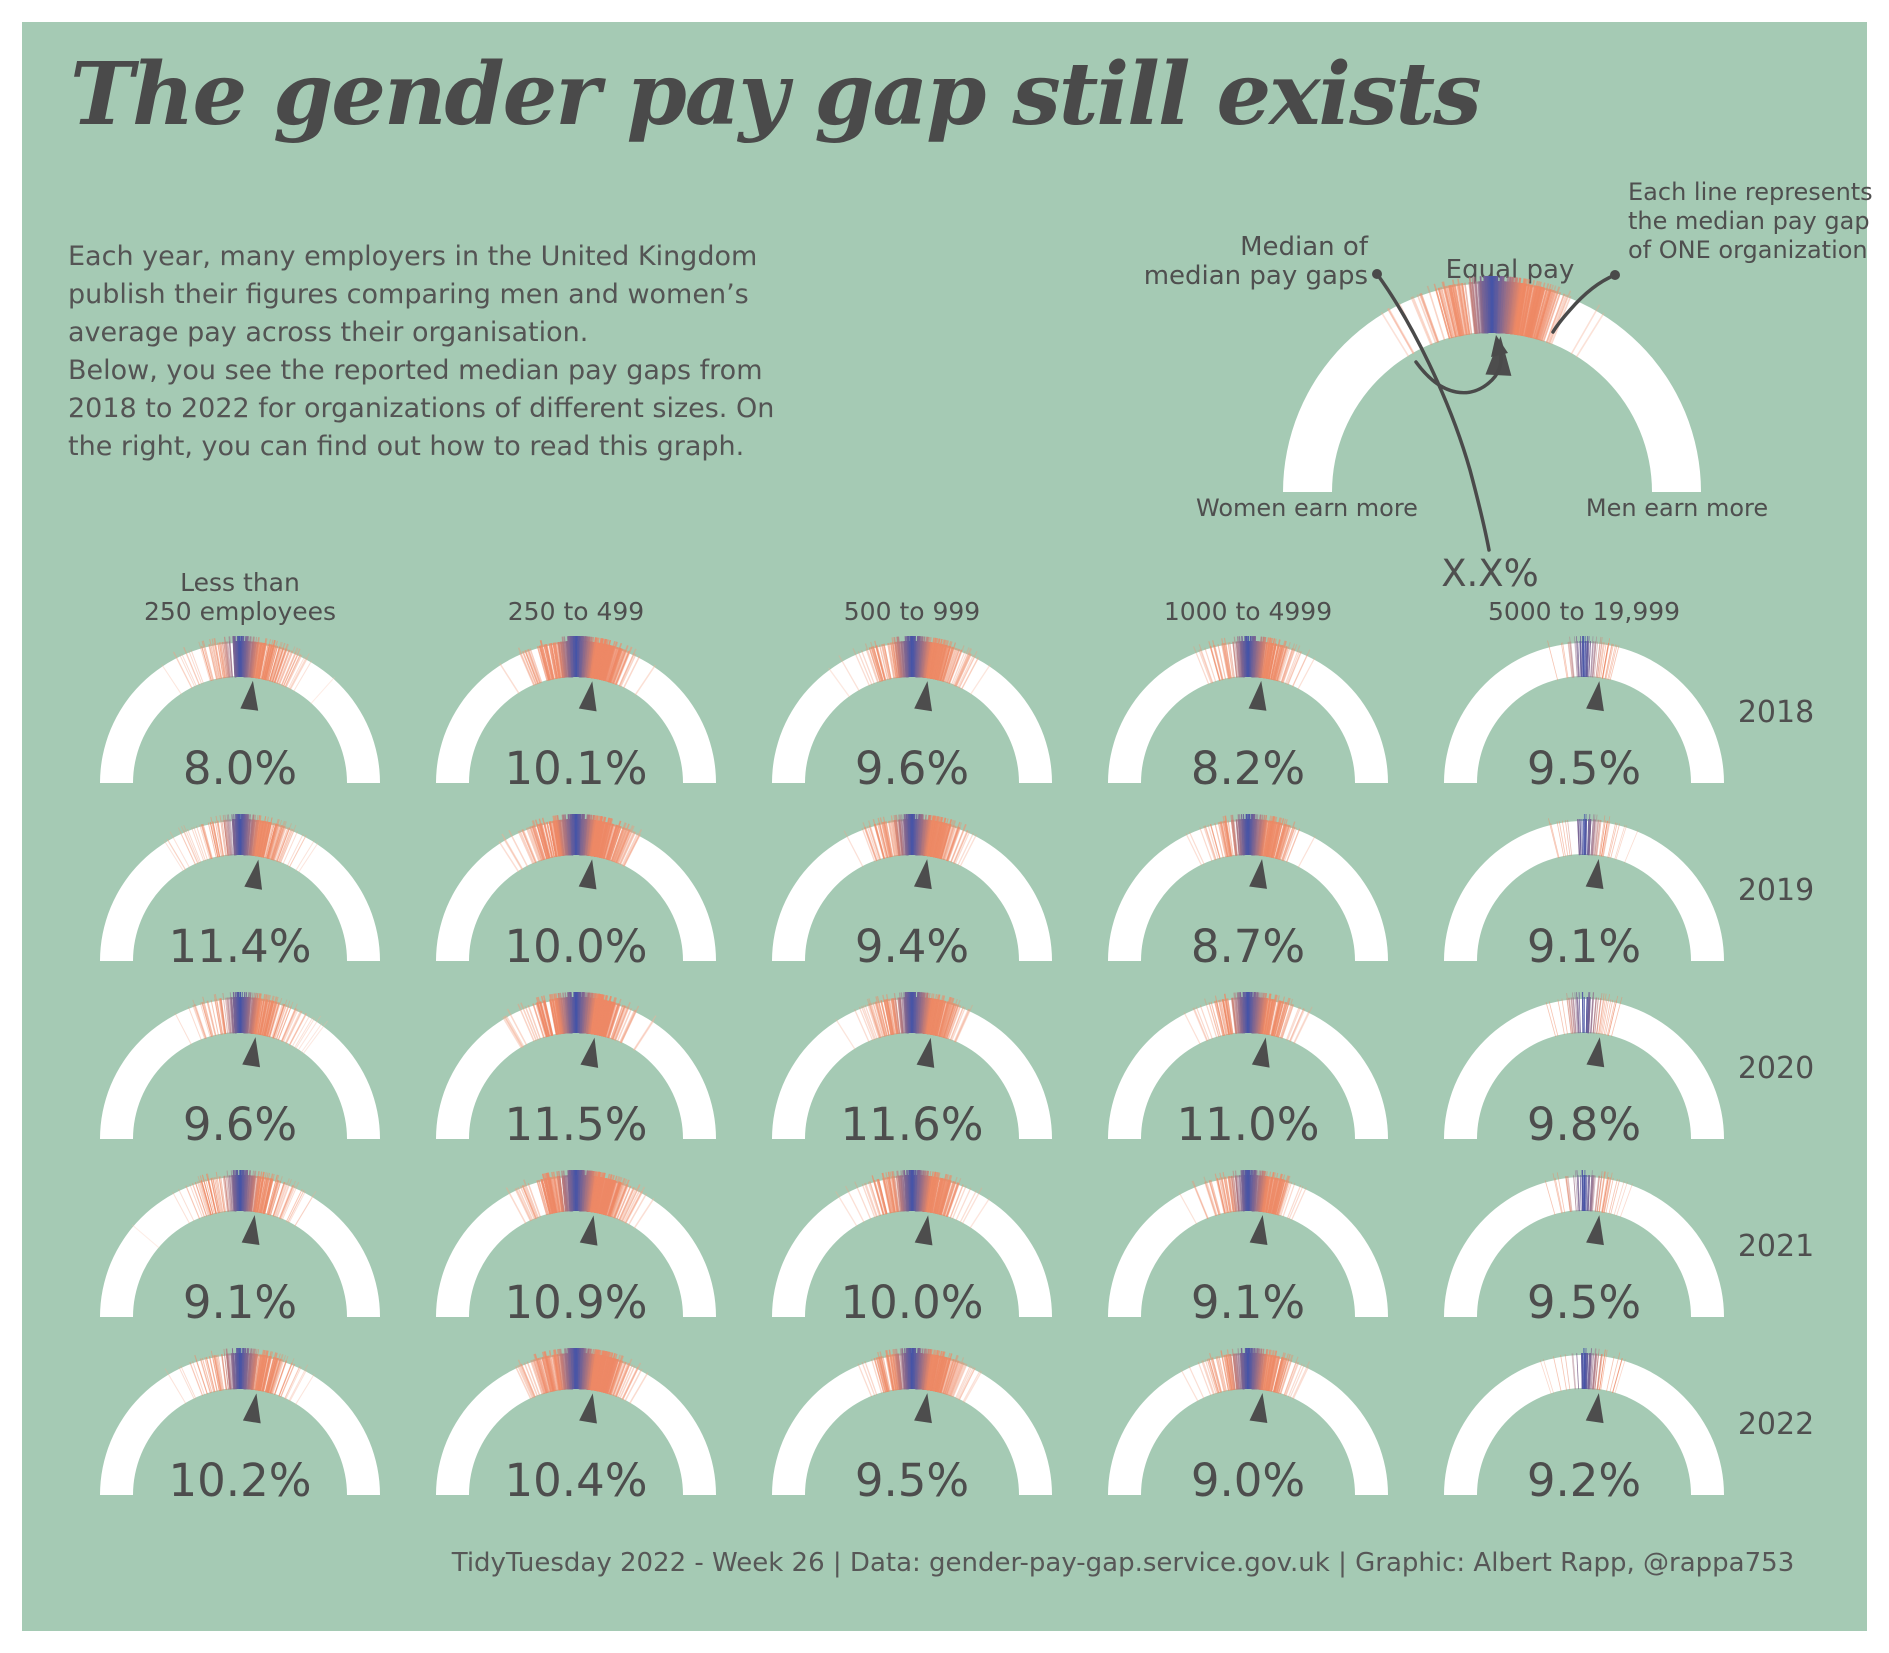 This screenshot has width=1889, height=1653. Describe the element at coordinates (240, 768) in the screenshot. I see `gauge-value: 8.0%` at that location.